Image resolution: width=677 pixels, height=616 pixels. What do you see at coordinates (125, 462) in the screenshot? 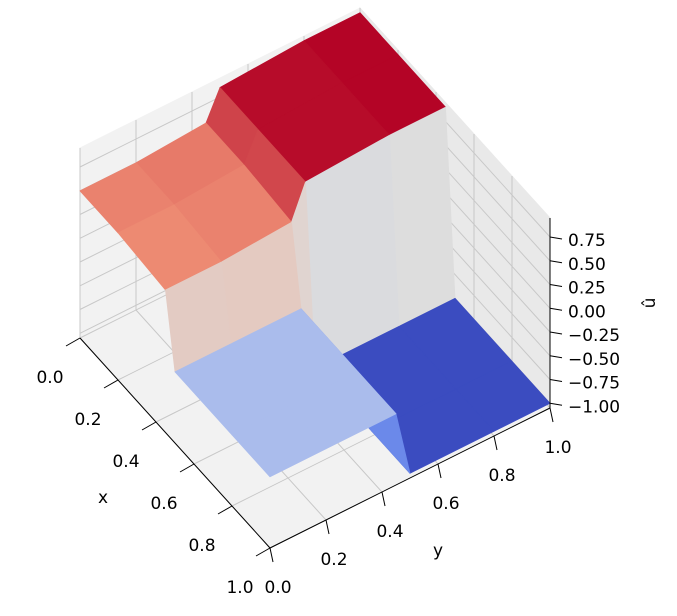
I see `x-tick-label: 0.4` at bounding box center [125, 462].